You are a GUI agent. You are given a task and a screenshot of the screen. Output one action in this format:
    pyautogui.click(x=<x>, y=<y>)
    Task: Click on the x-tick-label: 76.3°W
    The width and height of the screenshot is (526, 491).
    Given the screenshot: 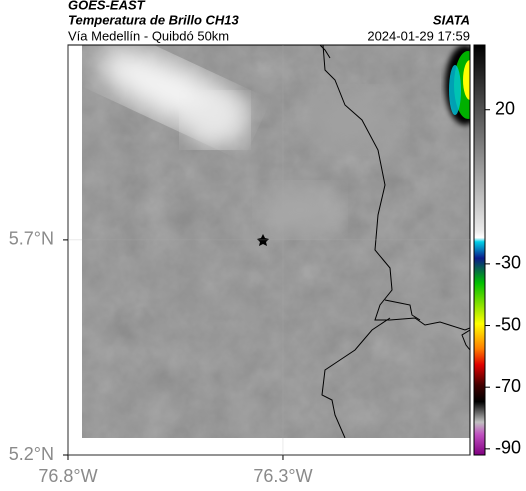 What is the action you would take?
    pyautogui.click(x=282, y=476)
    